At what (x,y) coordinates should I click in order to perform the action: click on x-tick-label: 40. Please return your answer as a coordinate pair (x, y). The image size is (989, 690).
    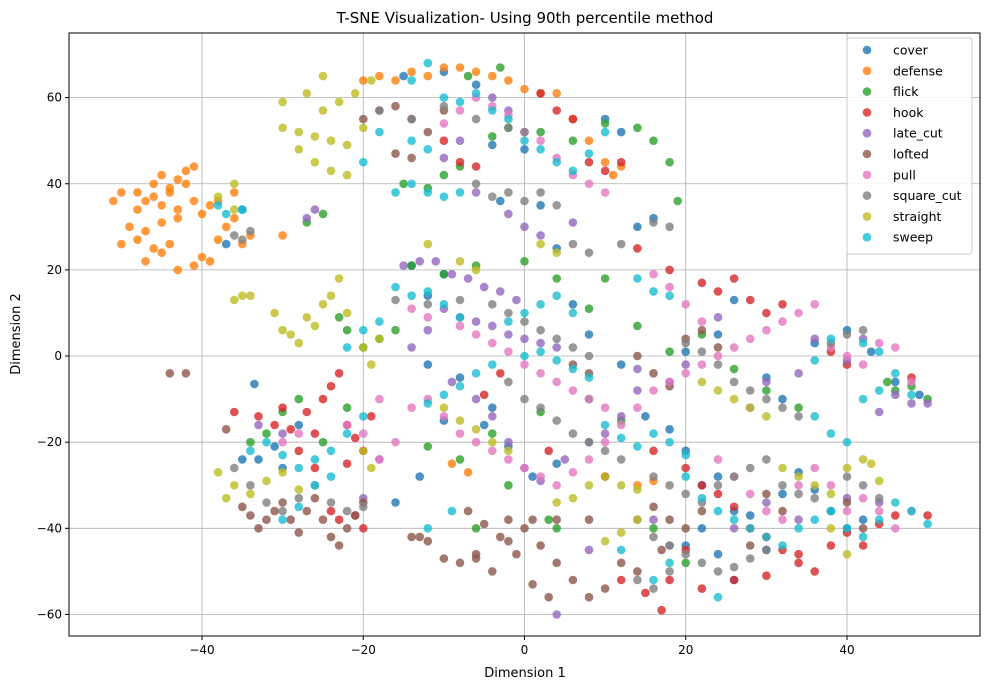
    Looking at the image, I should click on (846, 650).